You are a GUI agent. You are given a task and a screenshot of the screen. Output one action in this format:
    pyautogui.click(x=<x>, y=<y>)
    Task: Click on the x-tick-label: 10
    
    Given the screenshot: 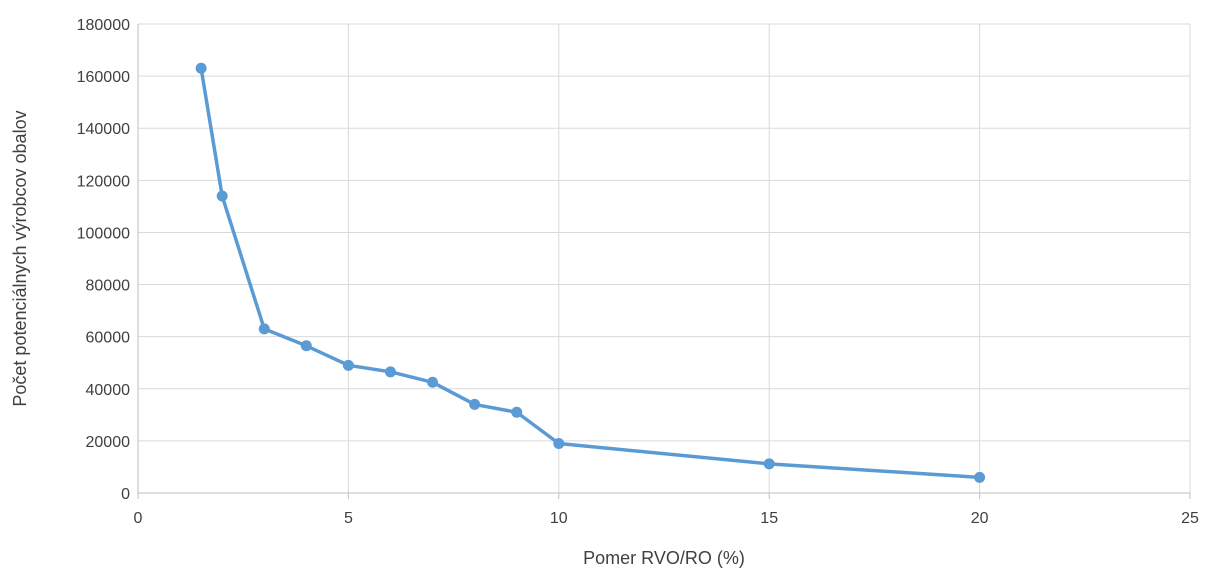 What is the action you would take?
    pyautogui.click(x=559, y=518)
    